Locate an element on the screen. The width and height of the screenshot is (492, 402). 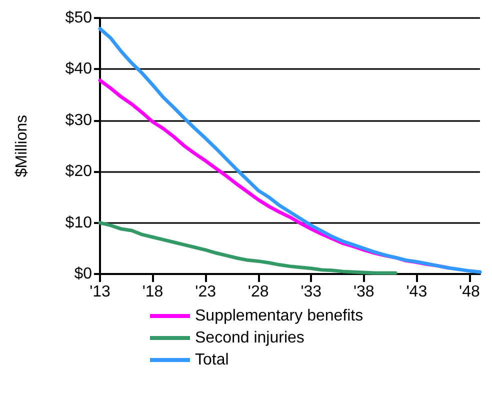
x-tick-label: '38 is located at coordinates (363, 292).